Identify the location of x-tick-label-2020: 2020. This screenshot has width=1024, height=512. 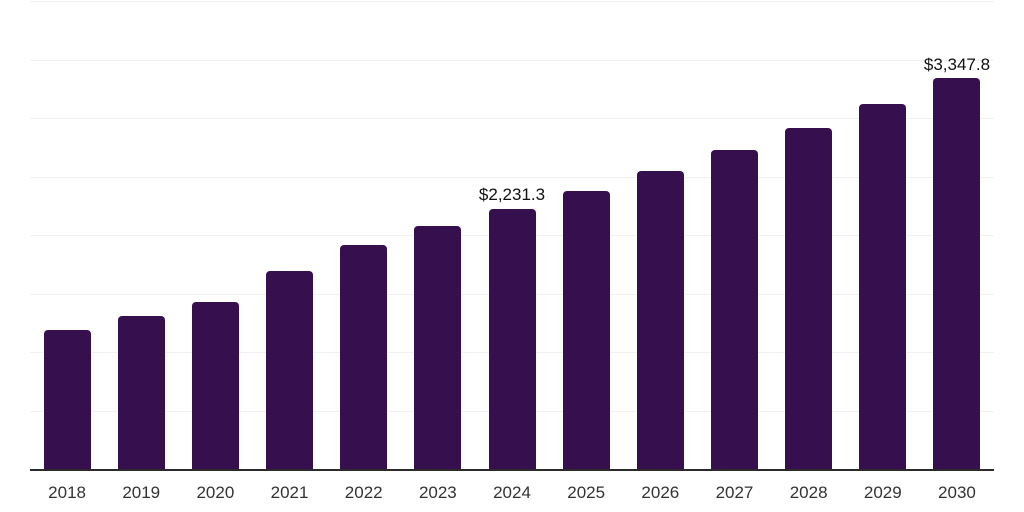
(215, 492).